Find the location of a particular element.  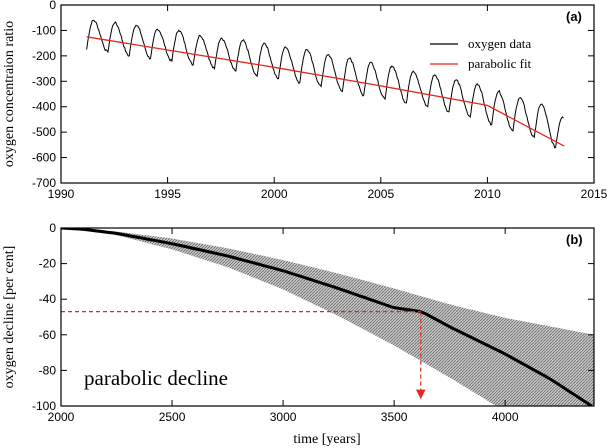

panel-a-y-tick-label: -300 is located at coordinates (44, 81).